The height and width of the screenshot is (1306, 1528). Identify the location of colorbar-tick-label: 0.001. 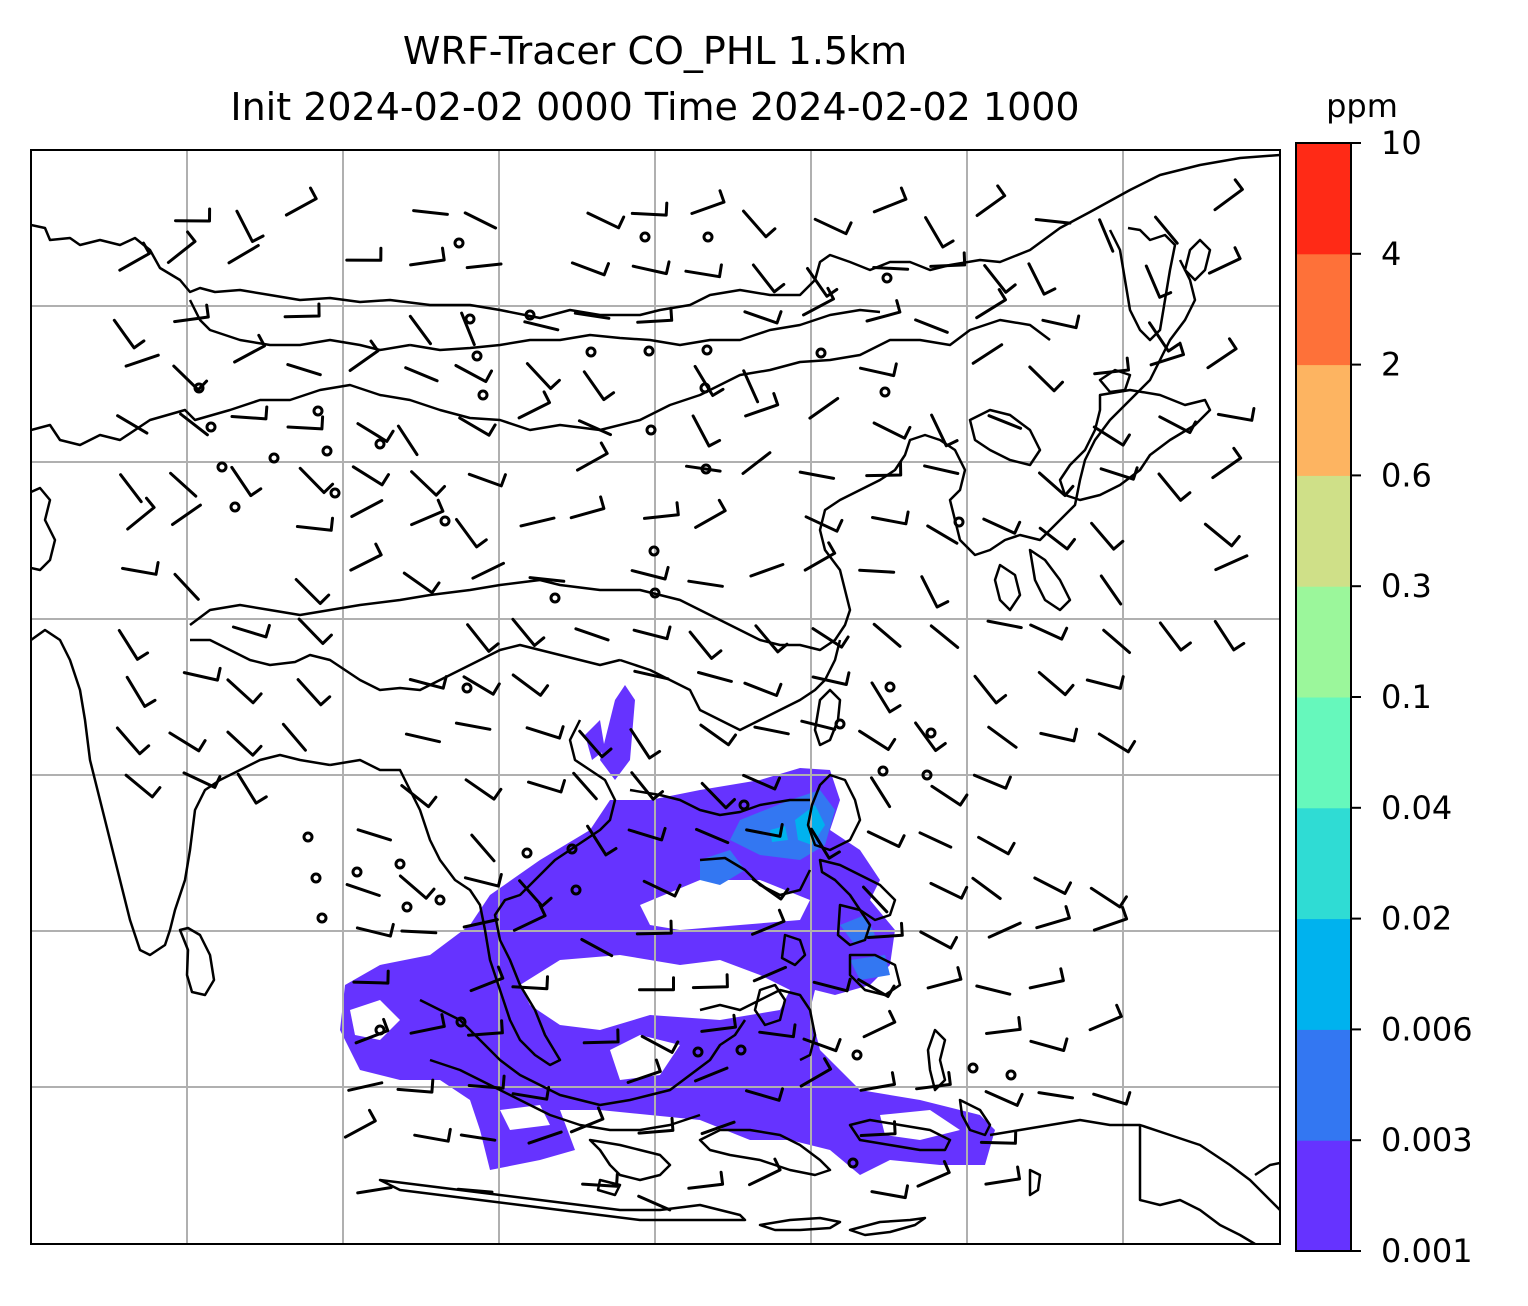
(1427, 1251).